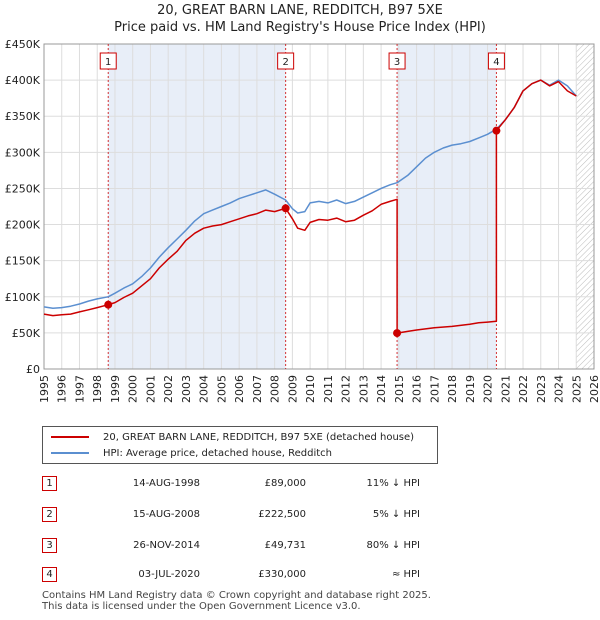 The image size is (600, 620). What do you see at coordinates (115, 389) in the screenshot?
I see `x-tick-label: 1999` at bounding box center [115, 389].